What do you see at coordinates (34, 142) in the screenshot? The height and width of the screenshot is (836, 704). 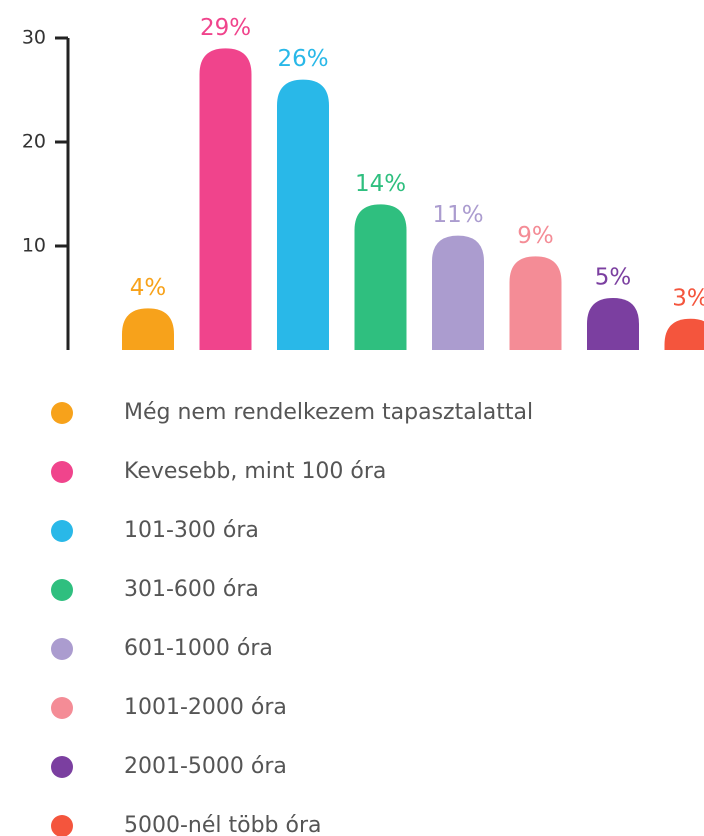 I see `y-tick-label: 20` at bounding box center [34, 142].